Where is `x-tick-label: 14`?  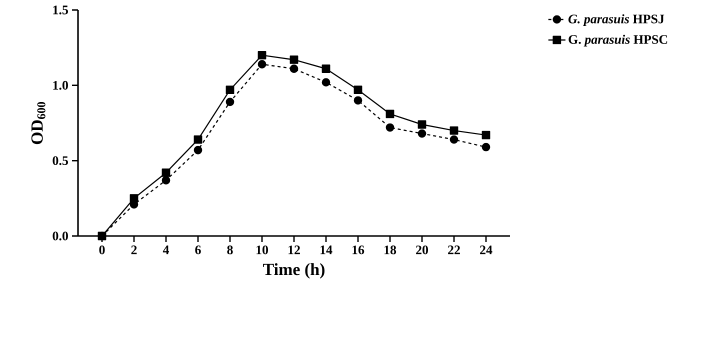
x-tick-label: 14 is located at coordinates (326, 250).